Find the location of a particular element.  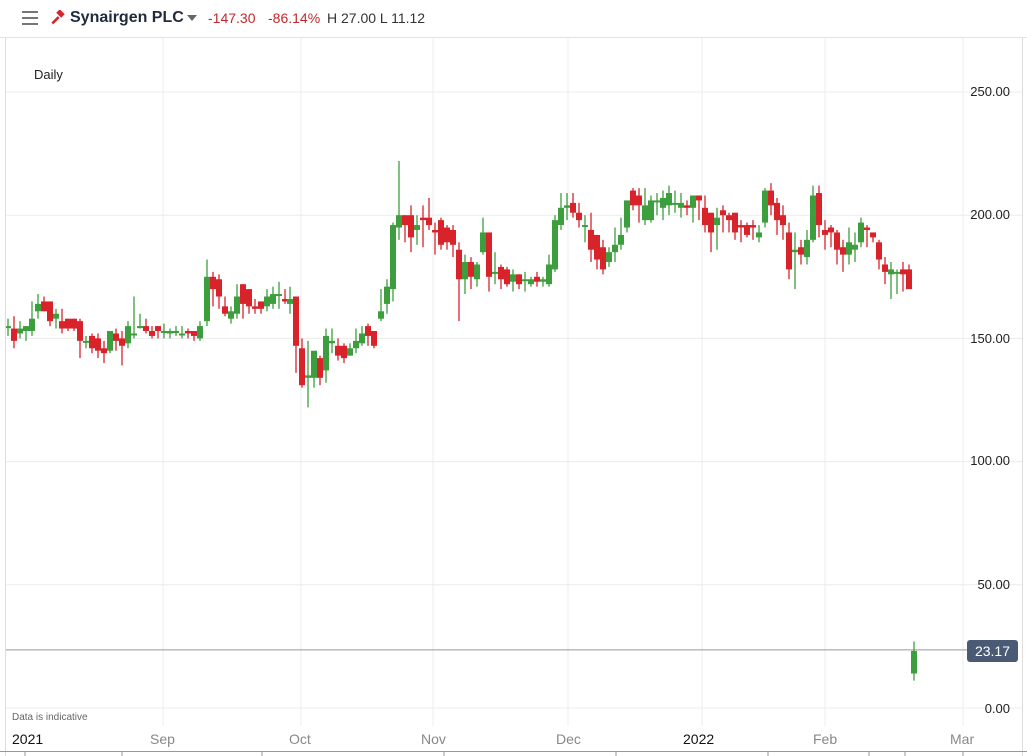

x-axis-label: Mar is located at coordinates (962, 739).